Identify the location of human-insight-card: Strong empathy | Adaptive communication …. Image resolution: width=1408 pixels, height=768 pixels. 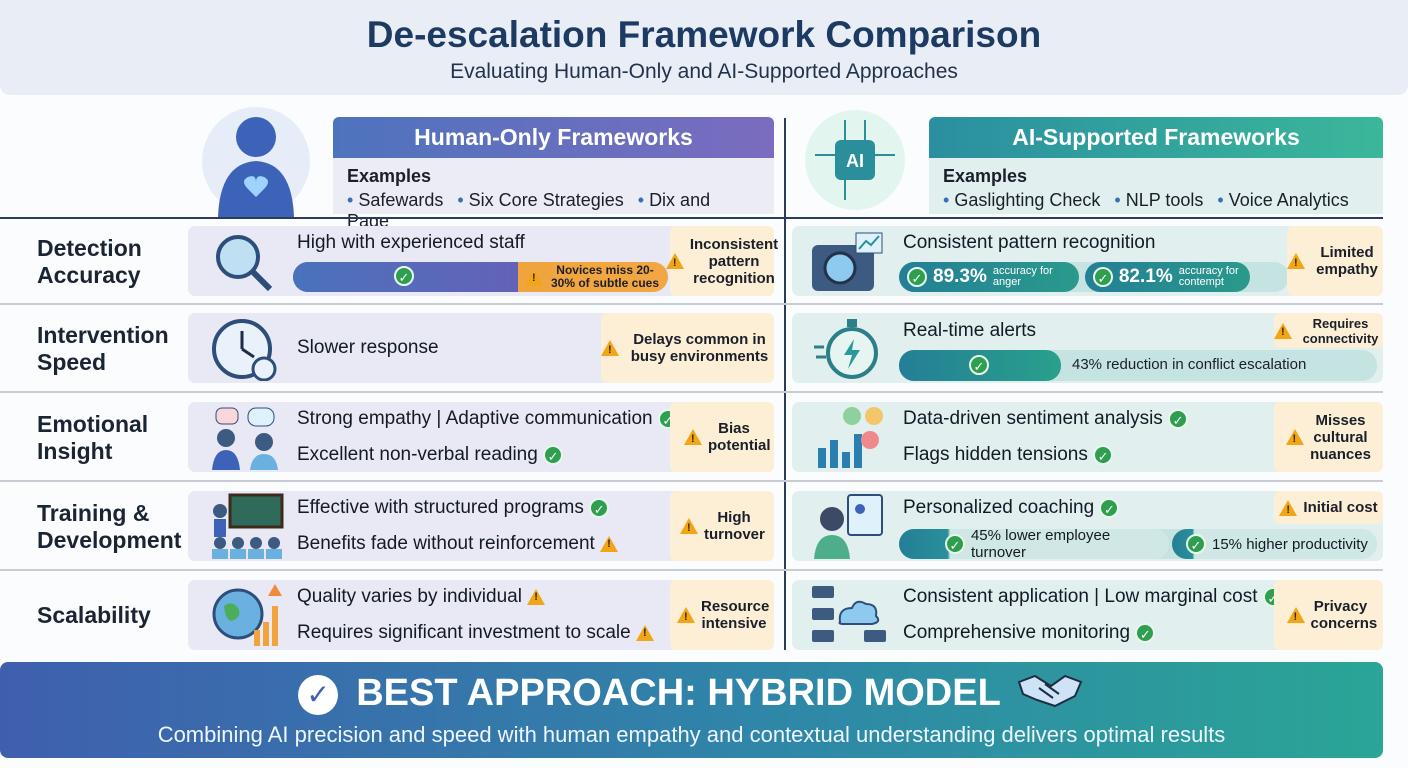
(481, 437).